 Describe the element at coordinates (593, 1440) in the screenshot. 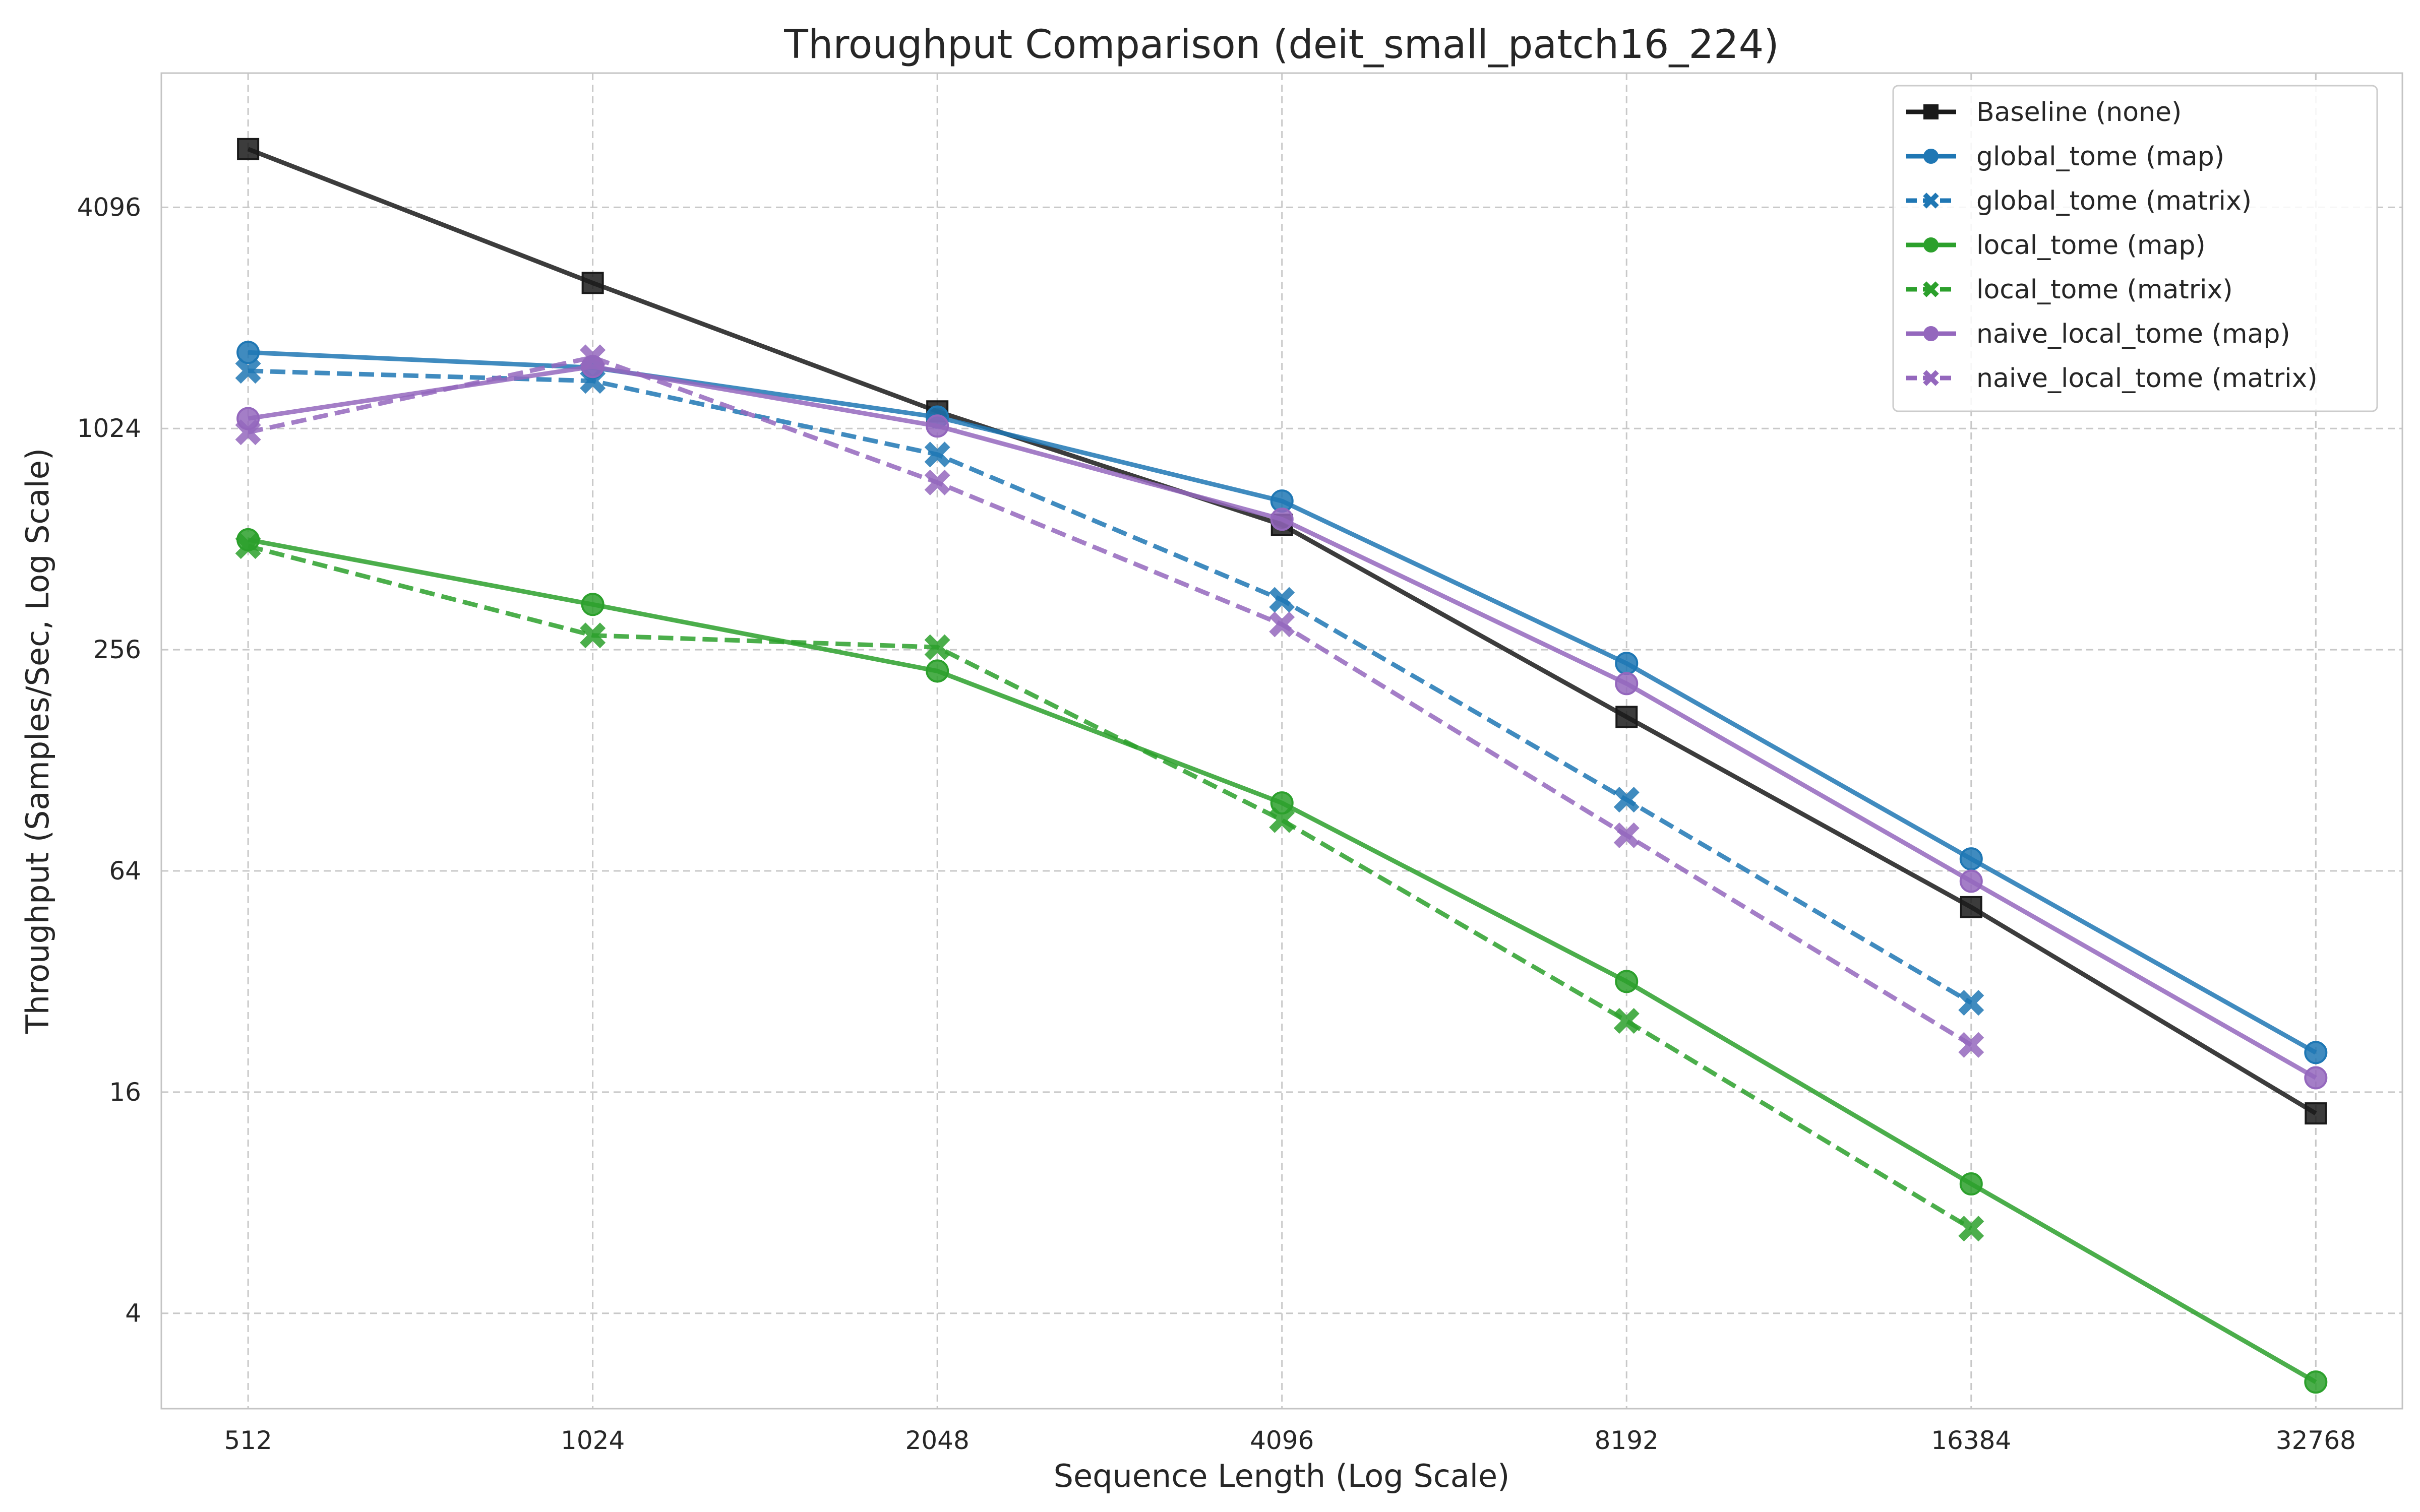

I see `x-tick-label: 1024` at that location.